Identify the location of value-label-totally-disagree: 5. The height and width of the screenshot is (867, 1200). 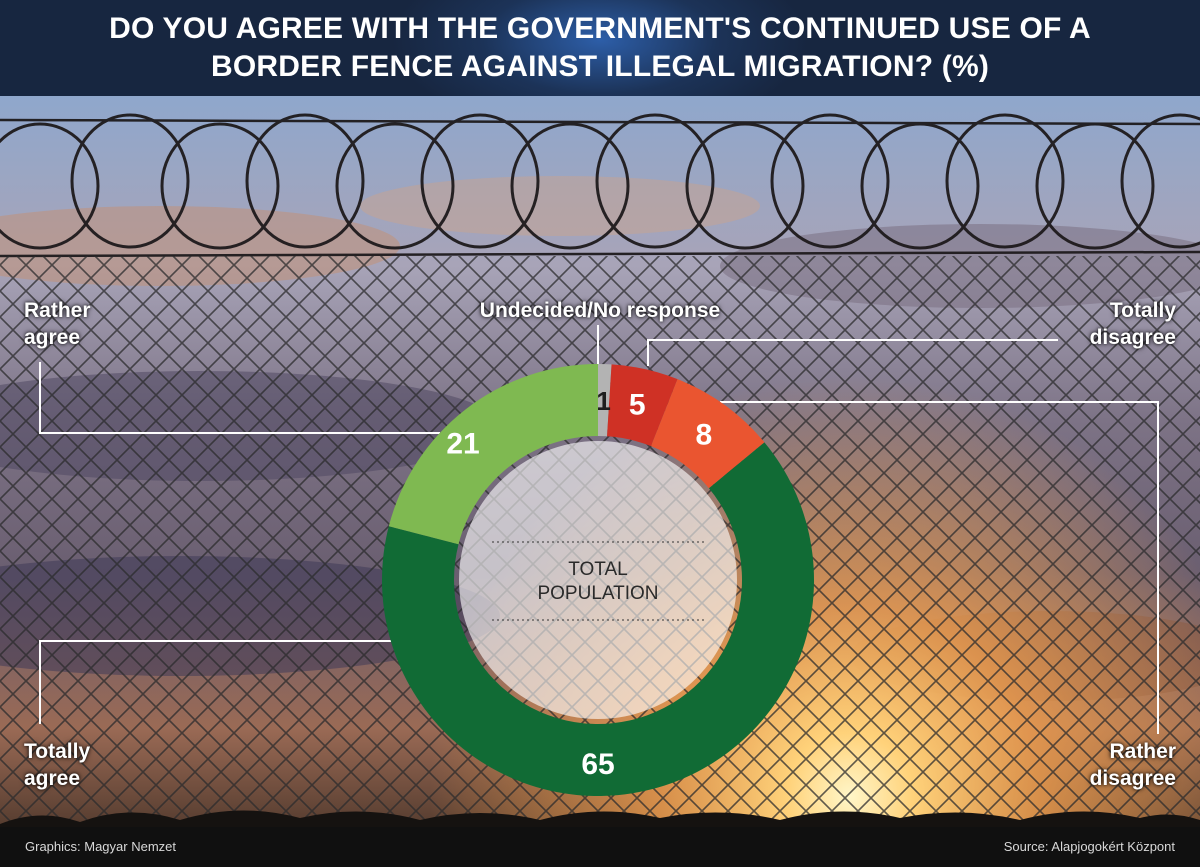
(637, 404).